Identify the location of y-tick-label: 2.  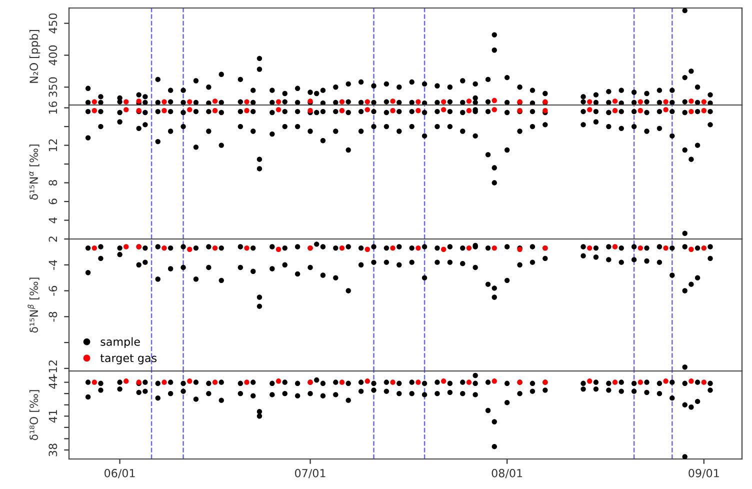
(52, 239).